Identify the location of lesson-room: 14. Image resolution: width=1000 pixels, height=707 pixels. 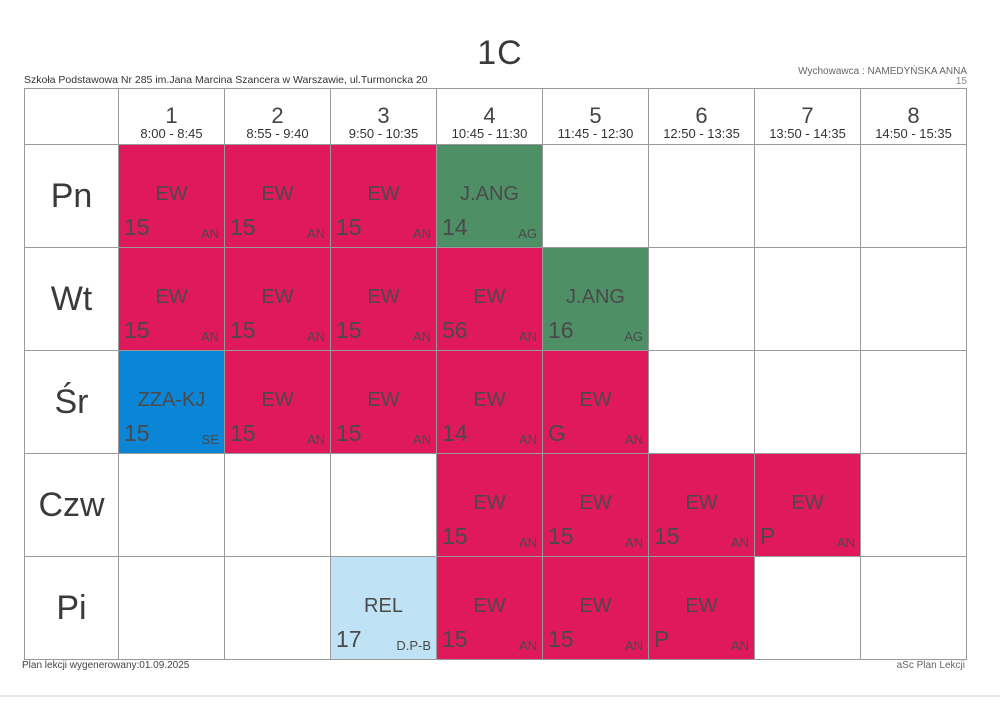
(455, 227).